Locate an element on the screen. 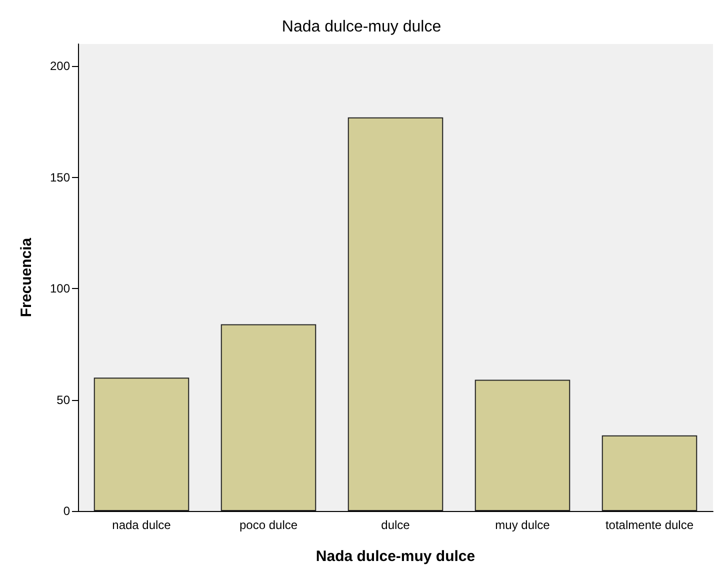 This screenshot has height=577, width=723. y-tick-label: 200 is located at coordinates (60, 66).